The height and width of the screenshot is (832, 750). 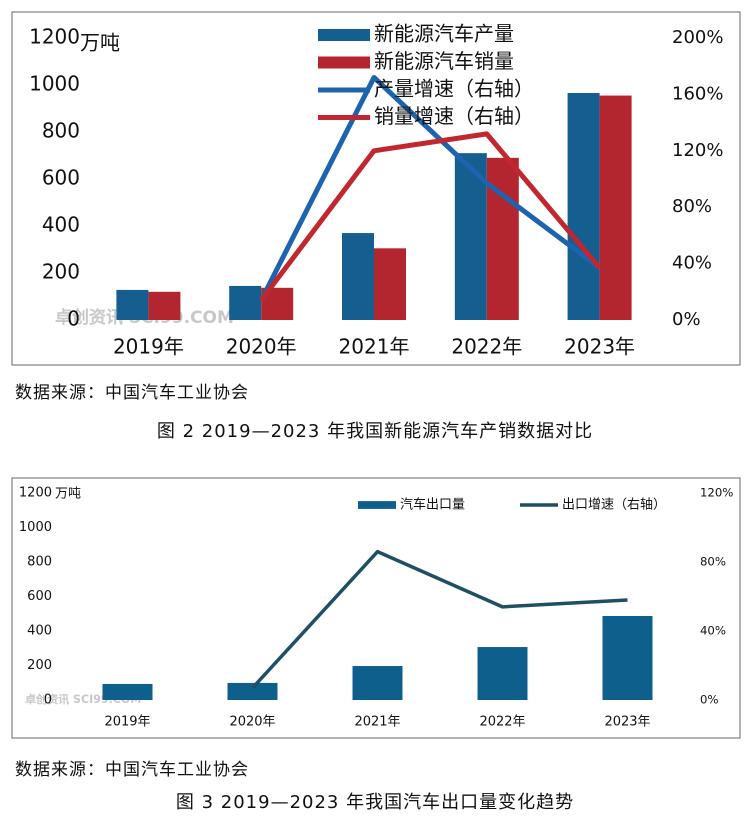 What do you see at coordinates (614, 505) in the screenshot?
I see `legend-label: 出口增速（右轴）` at bounding box center [614, 505].